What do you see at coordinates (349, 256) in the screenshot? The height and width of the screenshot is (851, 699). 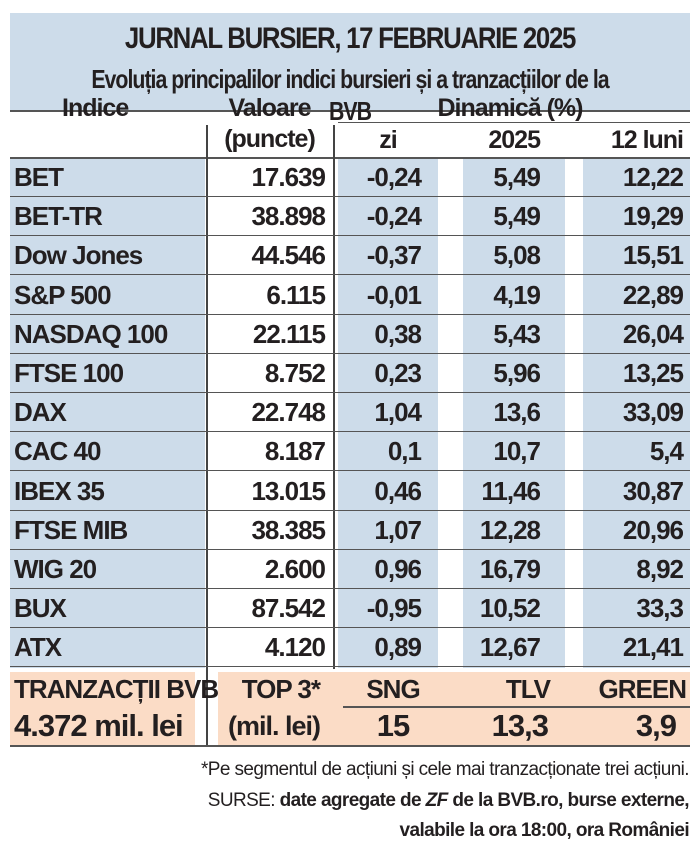 I see `table-row: Dow Jones 44.546 -0,37 5,08 15,51` at bounding box center [349, 256].